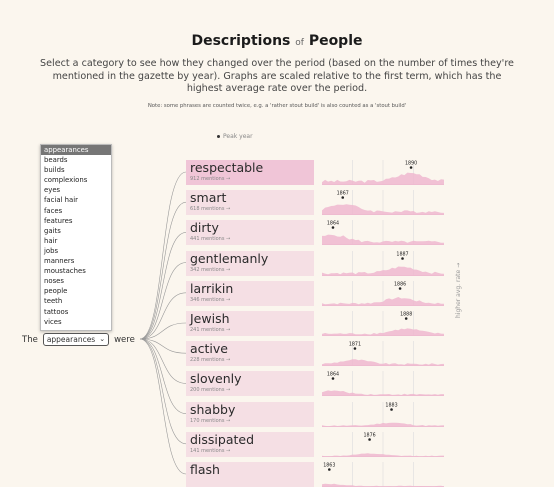 The image size is (554, 487). I want to click on peak-legend-label: Peak year, so click(238, 136).